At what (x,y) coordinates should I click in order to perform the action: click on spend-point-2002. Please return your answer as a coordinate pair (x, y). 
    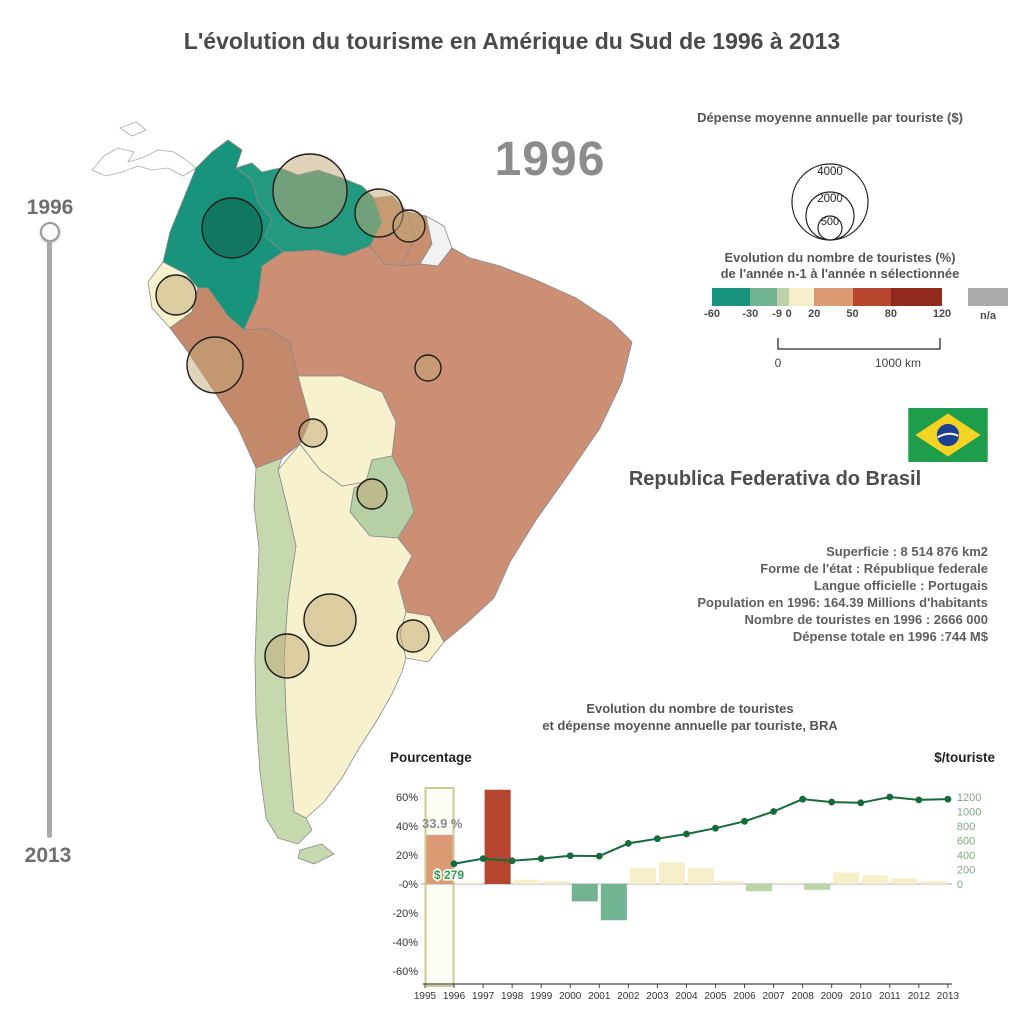
    Looking at the image, I should click on (628, 843).